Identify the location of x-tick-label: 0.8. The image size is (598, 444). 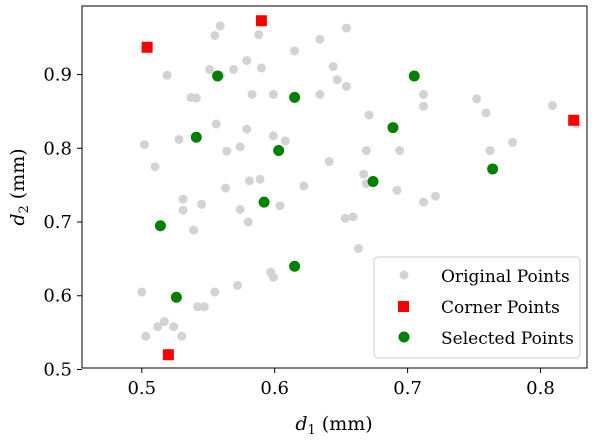
(540, 388).